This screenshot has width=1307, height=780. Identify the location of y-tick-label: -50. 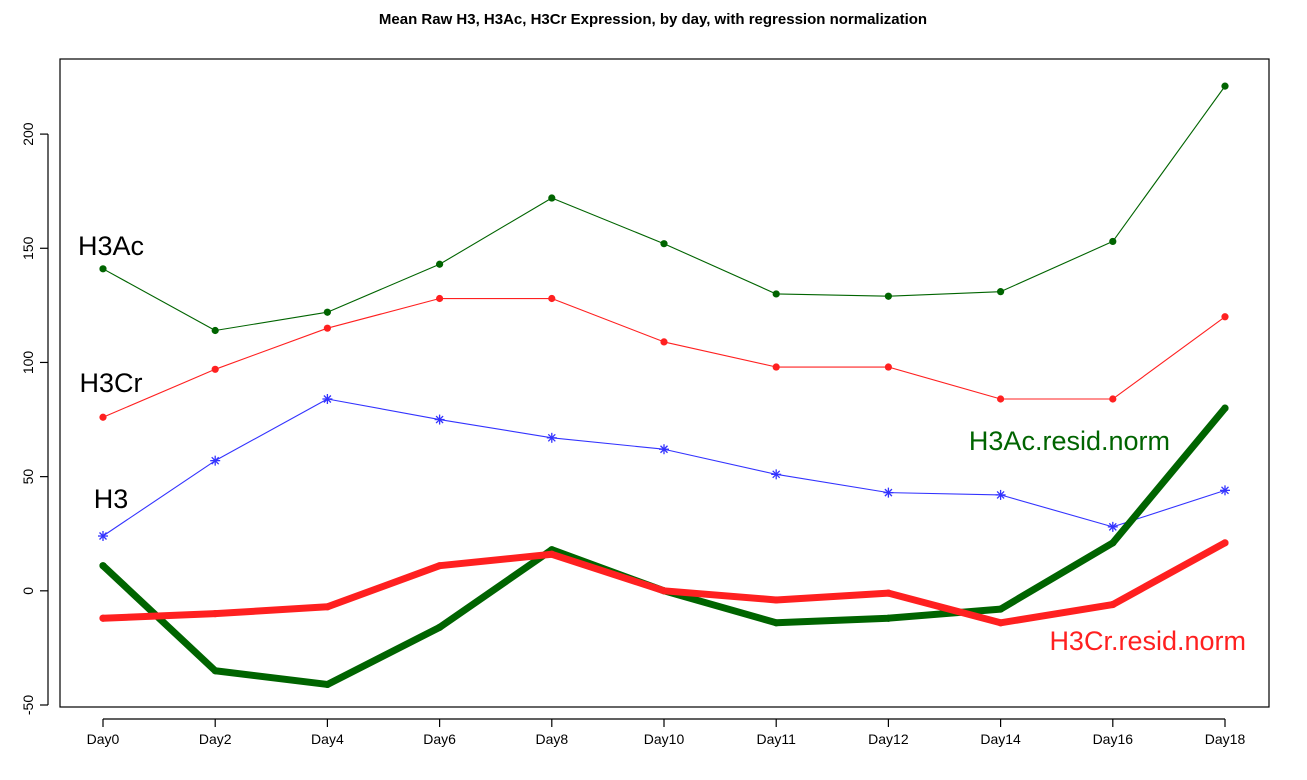
(28, 705).